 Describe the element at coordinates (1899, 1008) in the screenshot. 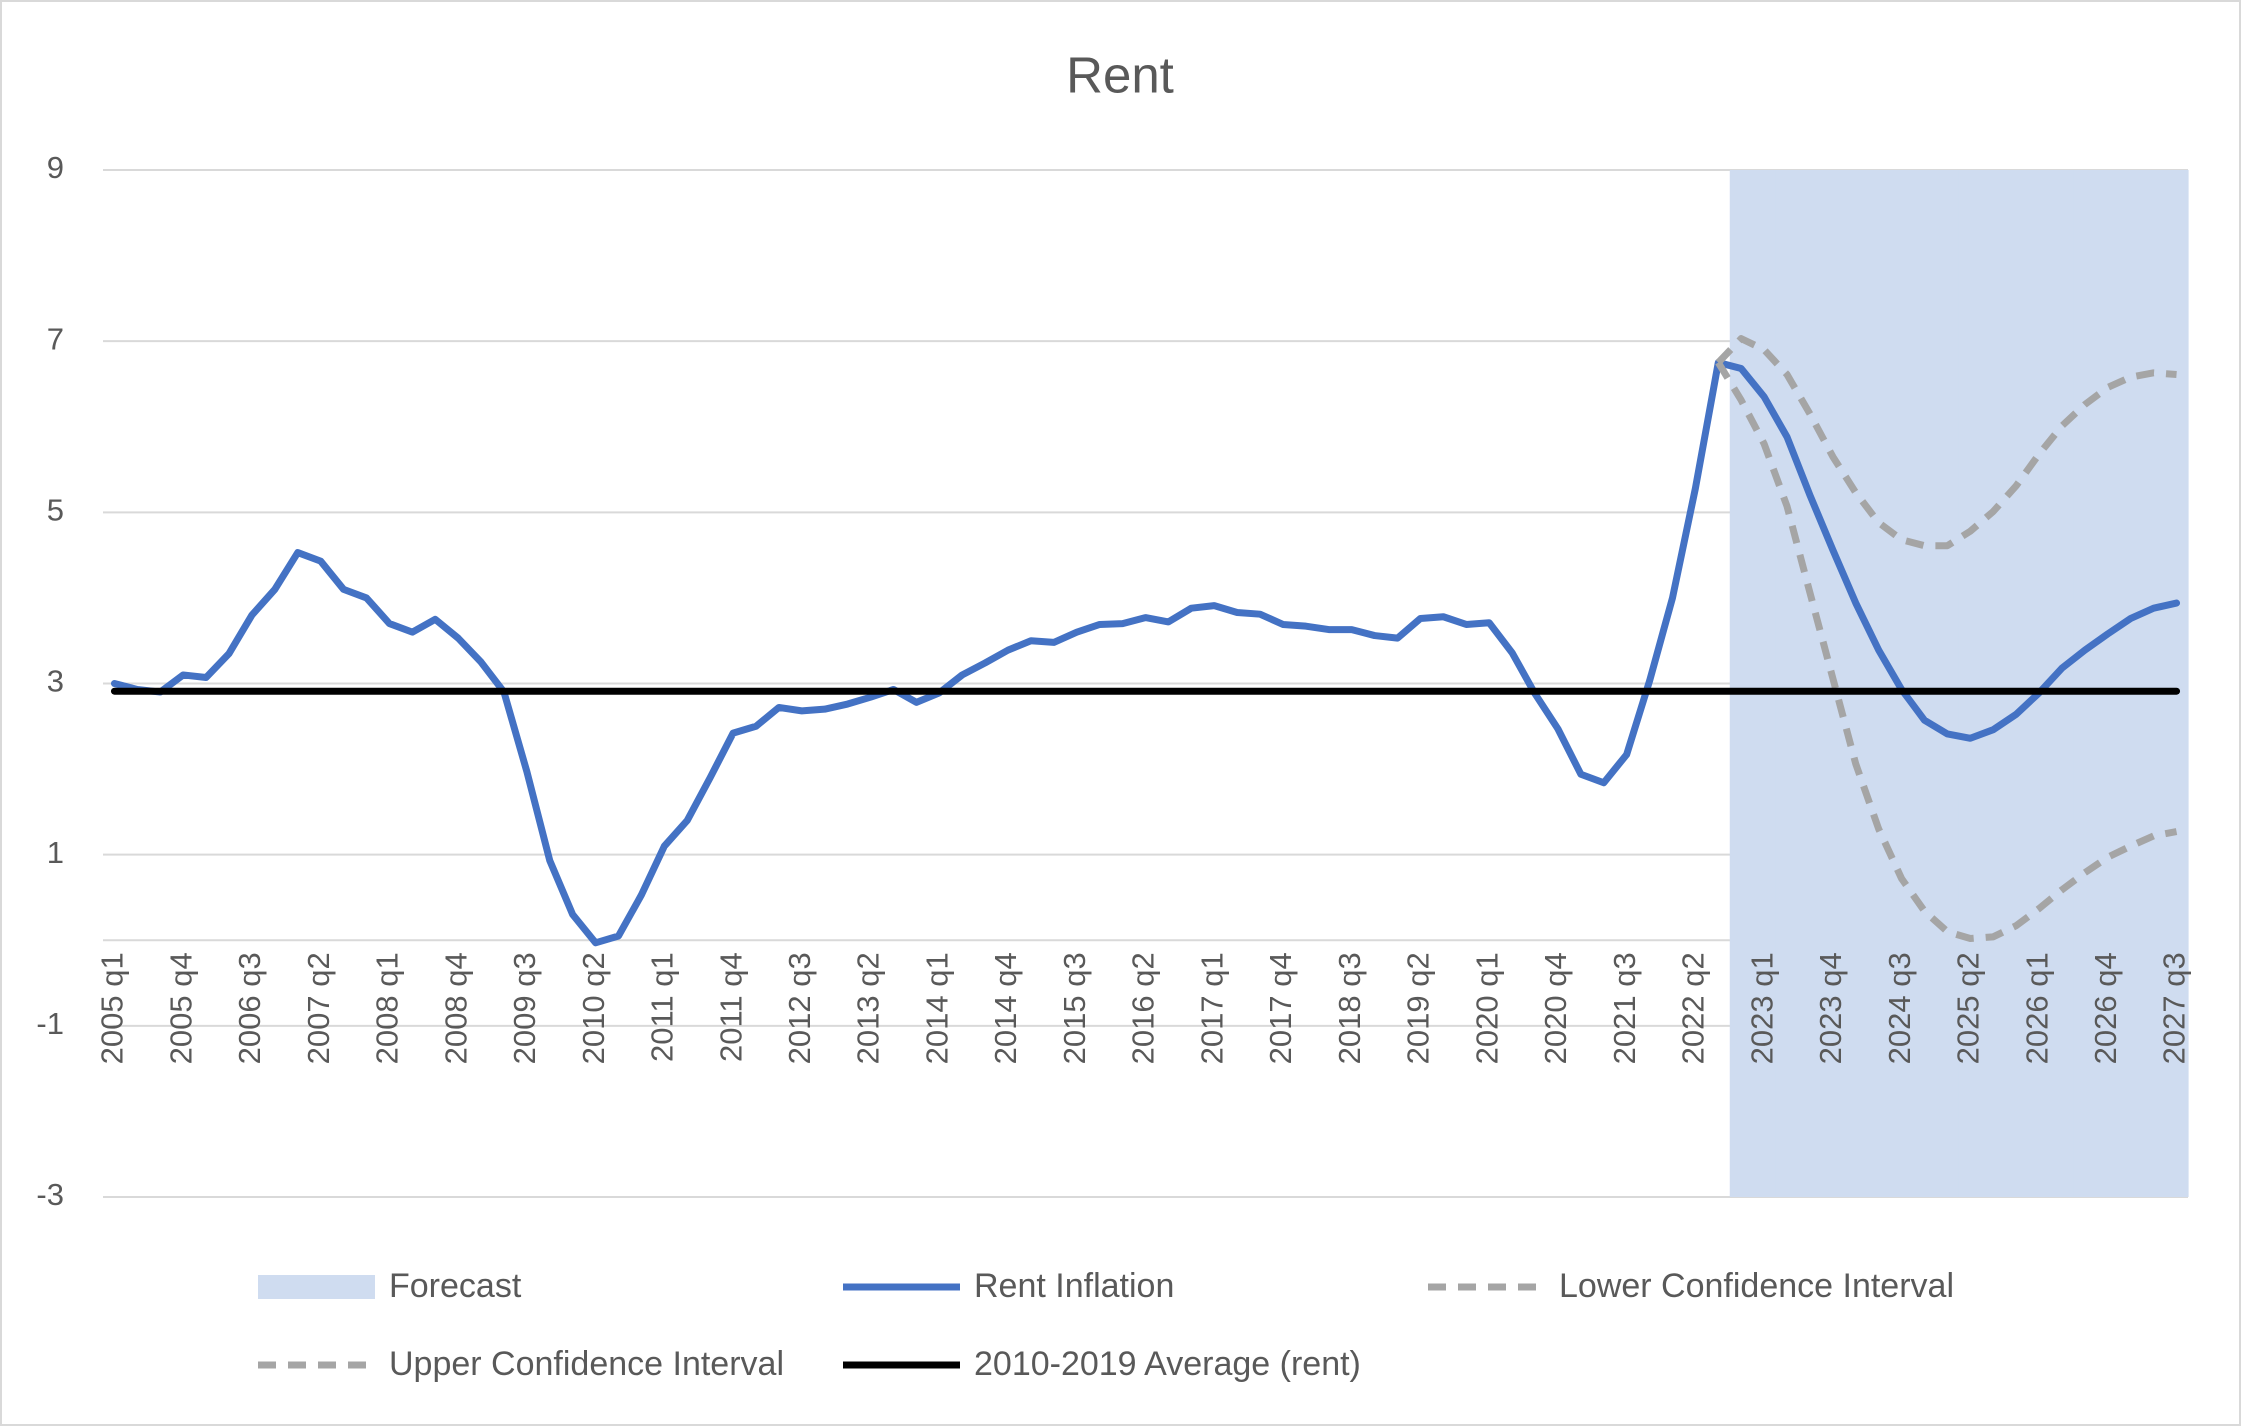

I see `x-tick-label: 2024 q3` at that location.